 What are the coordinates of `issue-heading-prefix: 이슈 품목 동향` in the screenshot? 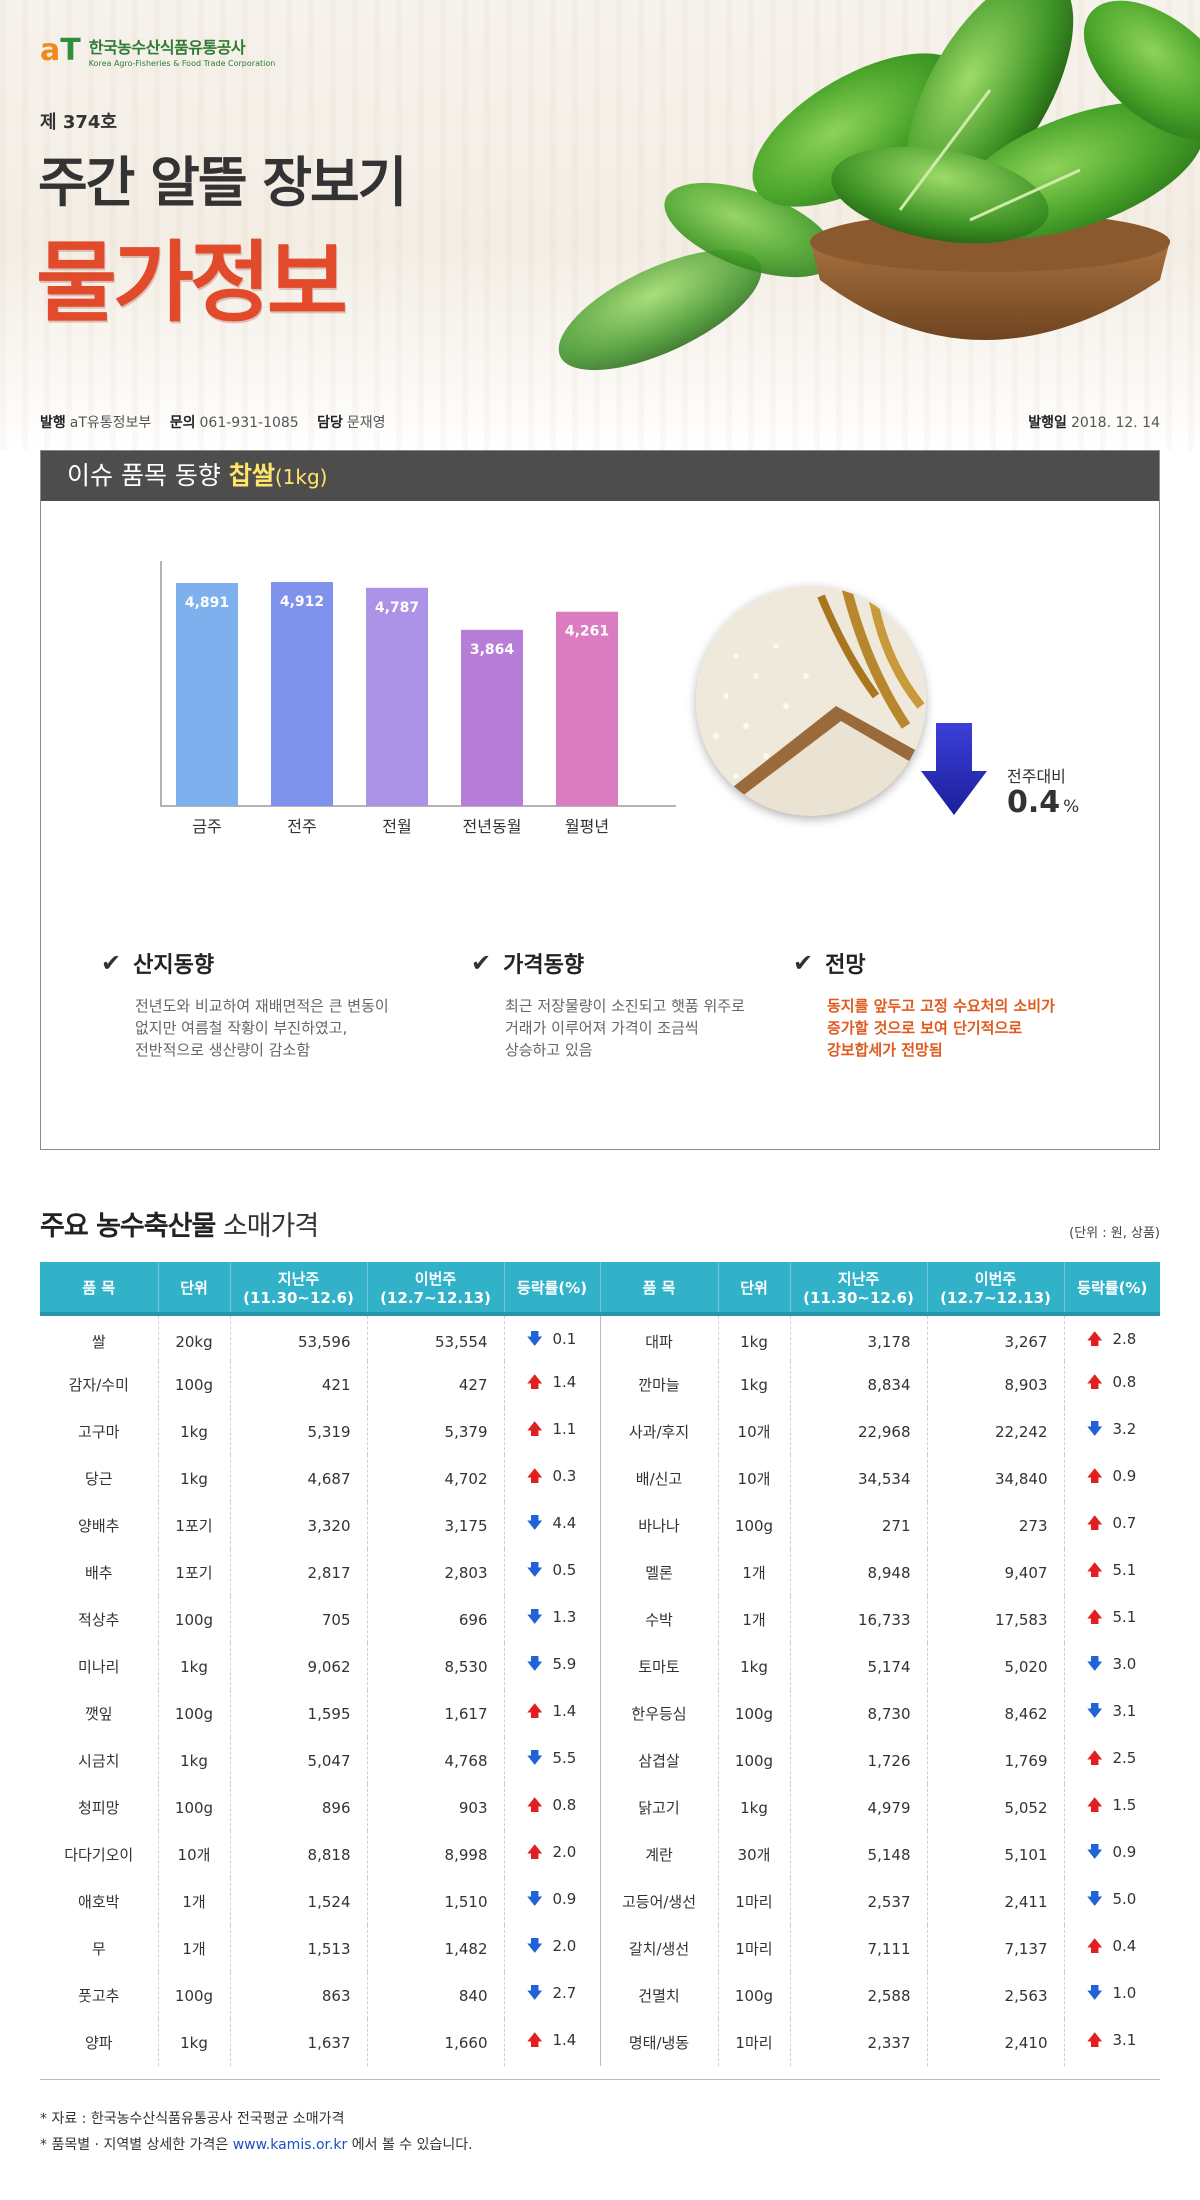 It's located at (144, 475).